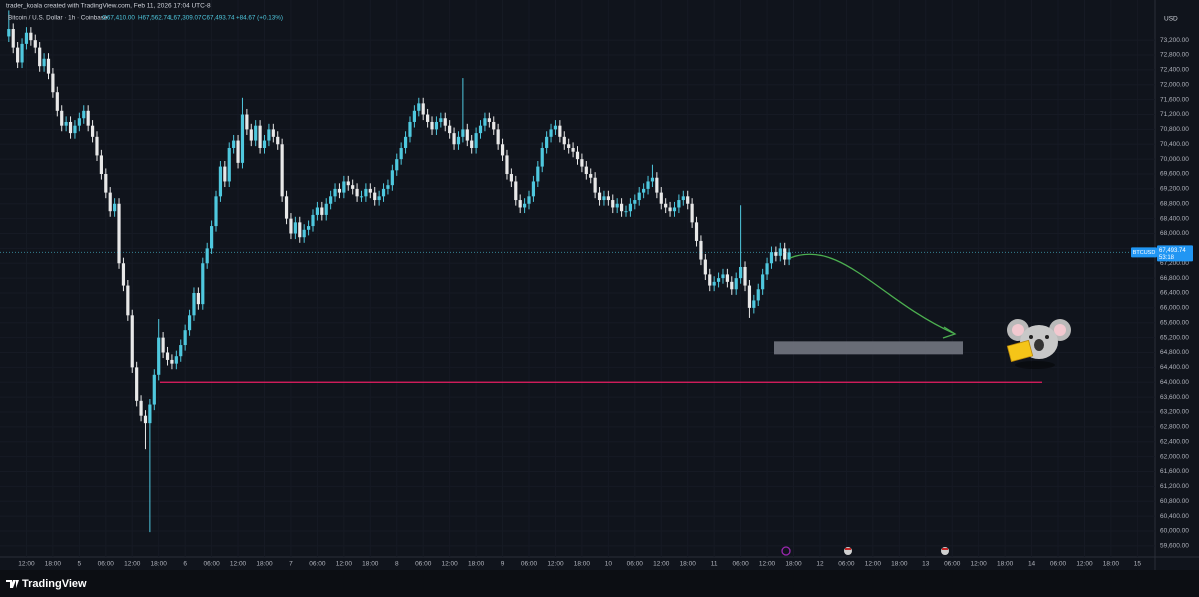 This screenshot has height=597, width=1199. Describe the element at coordinates (1174, 382) in the screenshot. I see `y-tick-label: 64,000.00` at that location.